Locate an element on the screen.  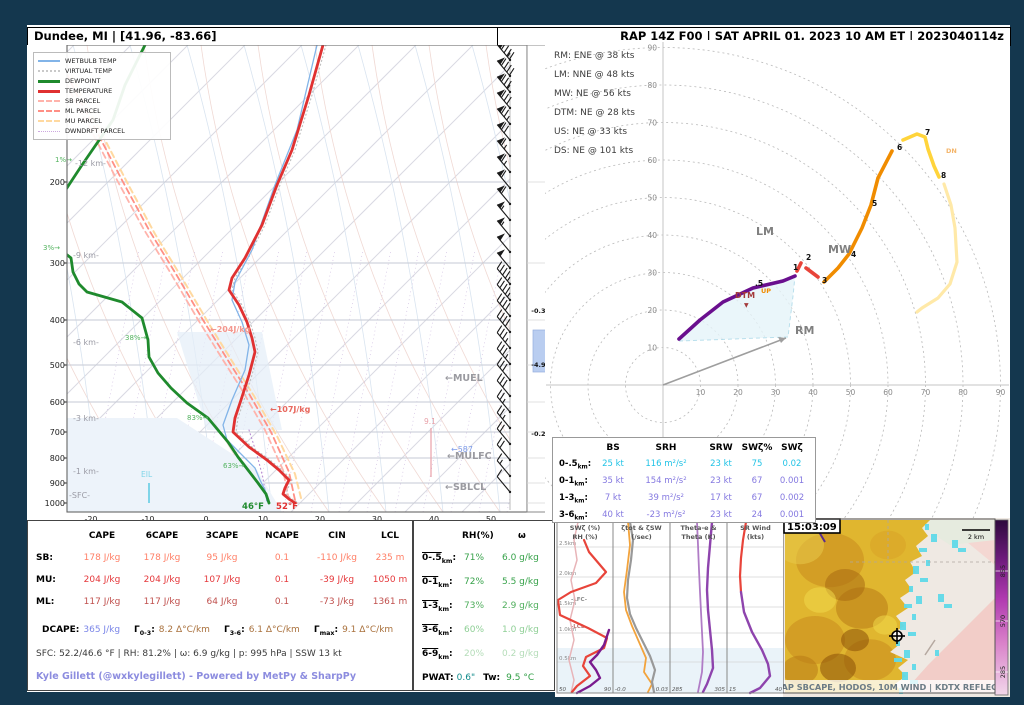
derived-param-label: Γ0-3: is located at coordinates (144, 631).